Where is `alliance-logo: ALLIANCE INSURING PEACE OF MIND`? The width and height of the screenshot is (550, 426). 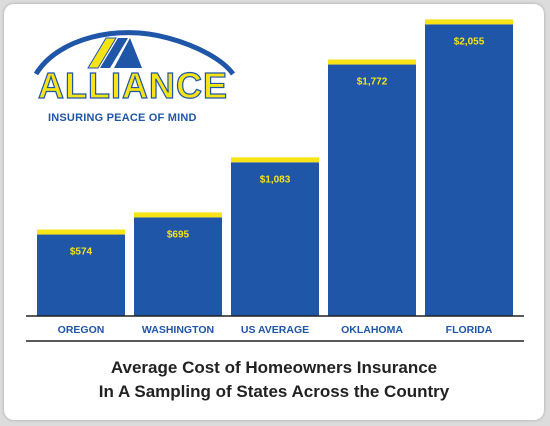 alliance-logo: ALLIANCE INSURING PEACE OF MIND is located at coordinates (133, 71).